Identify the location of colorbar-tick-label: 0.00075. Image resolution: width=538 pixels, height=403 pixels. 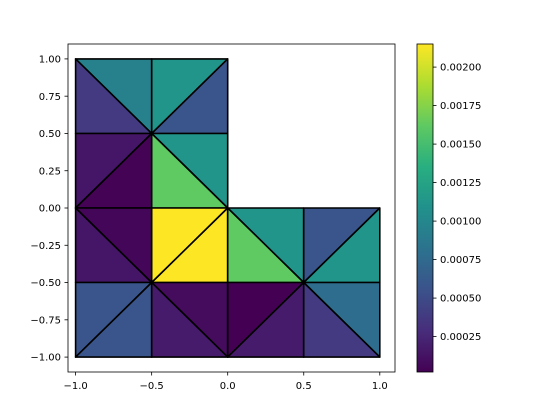
(460, 260).